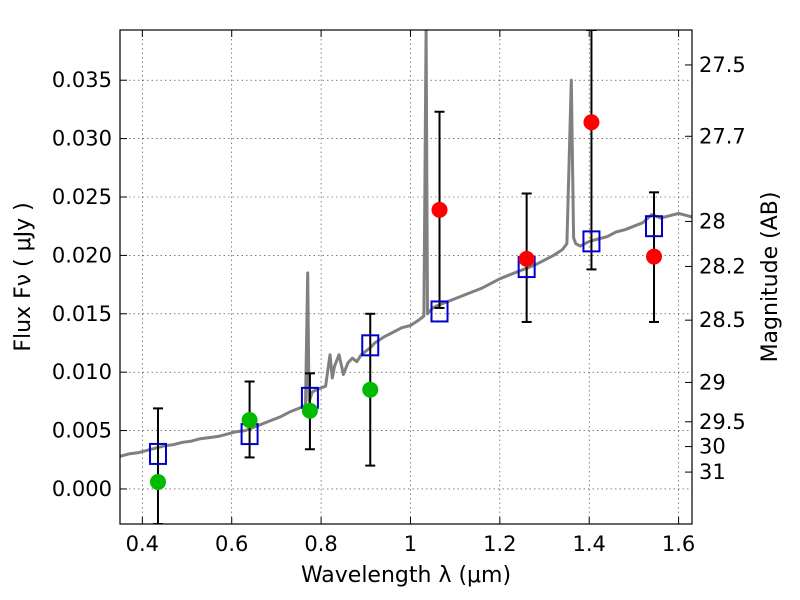  Describe the element at coordinates (82, 372) in the screenshot. I see `y-tick-label: 0.010` at that location.